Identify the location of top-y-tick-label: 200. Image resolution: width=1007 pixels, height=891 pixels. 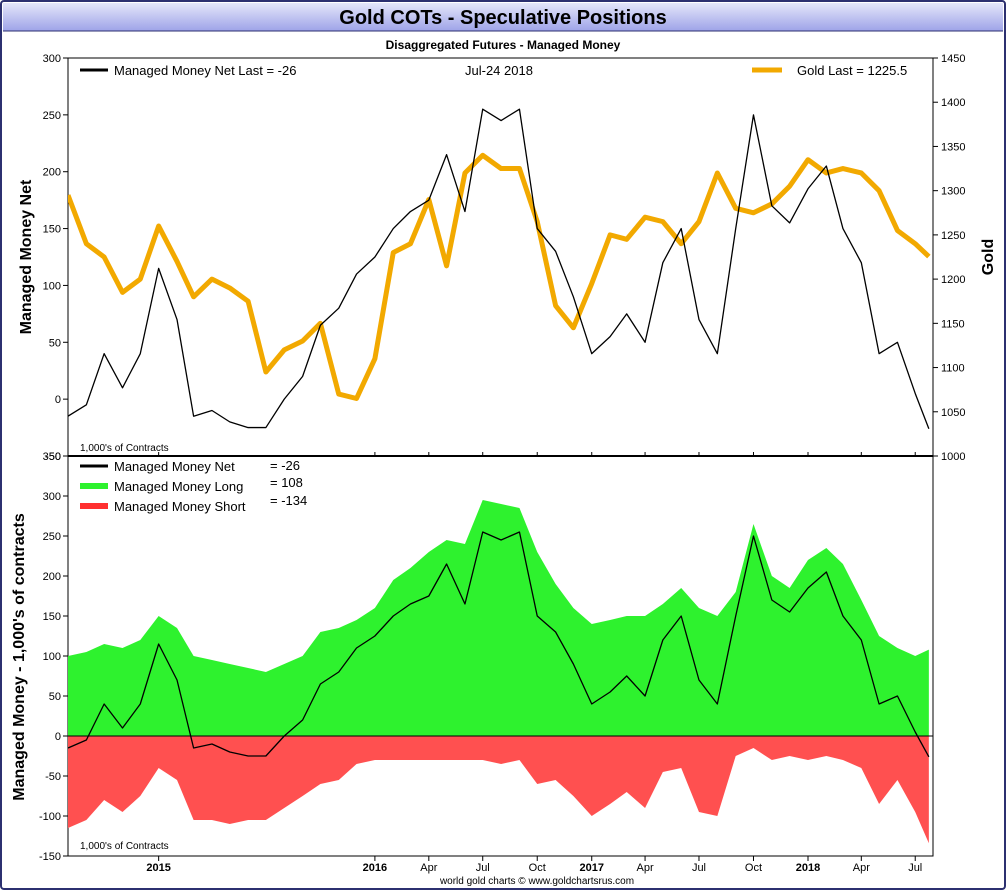
(52, 173).